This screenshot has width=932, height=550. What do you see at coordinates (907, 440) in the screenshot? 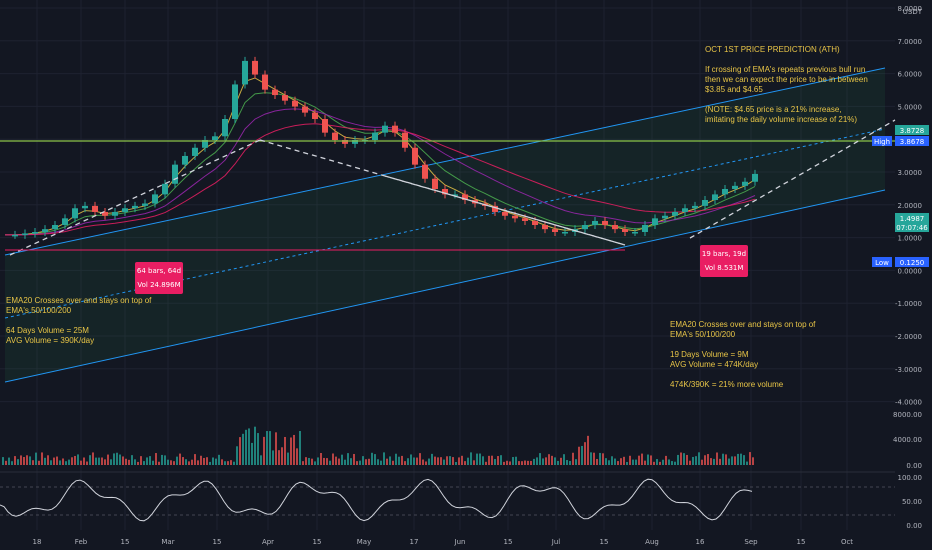
I see `volume-tick-label: 4000.00` at bounding box center [907, 440].